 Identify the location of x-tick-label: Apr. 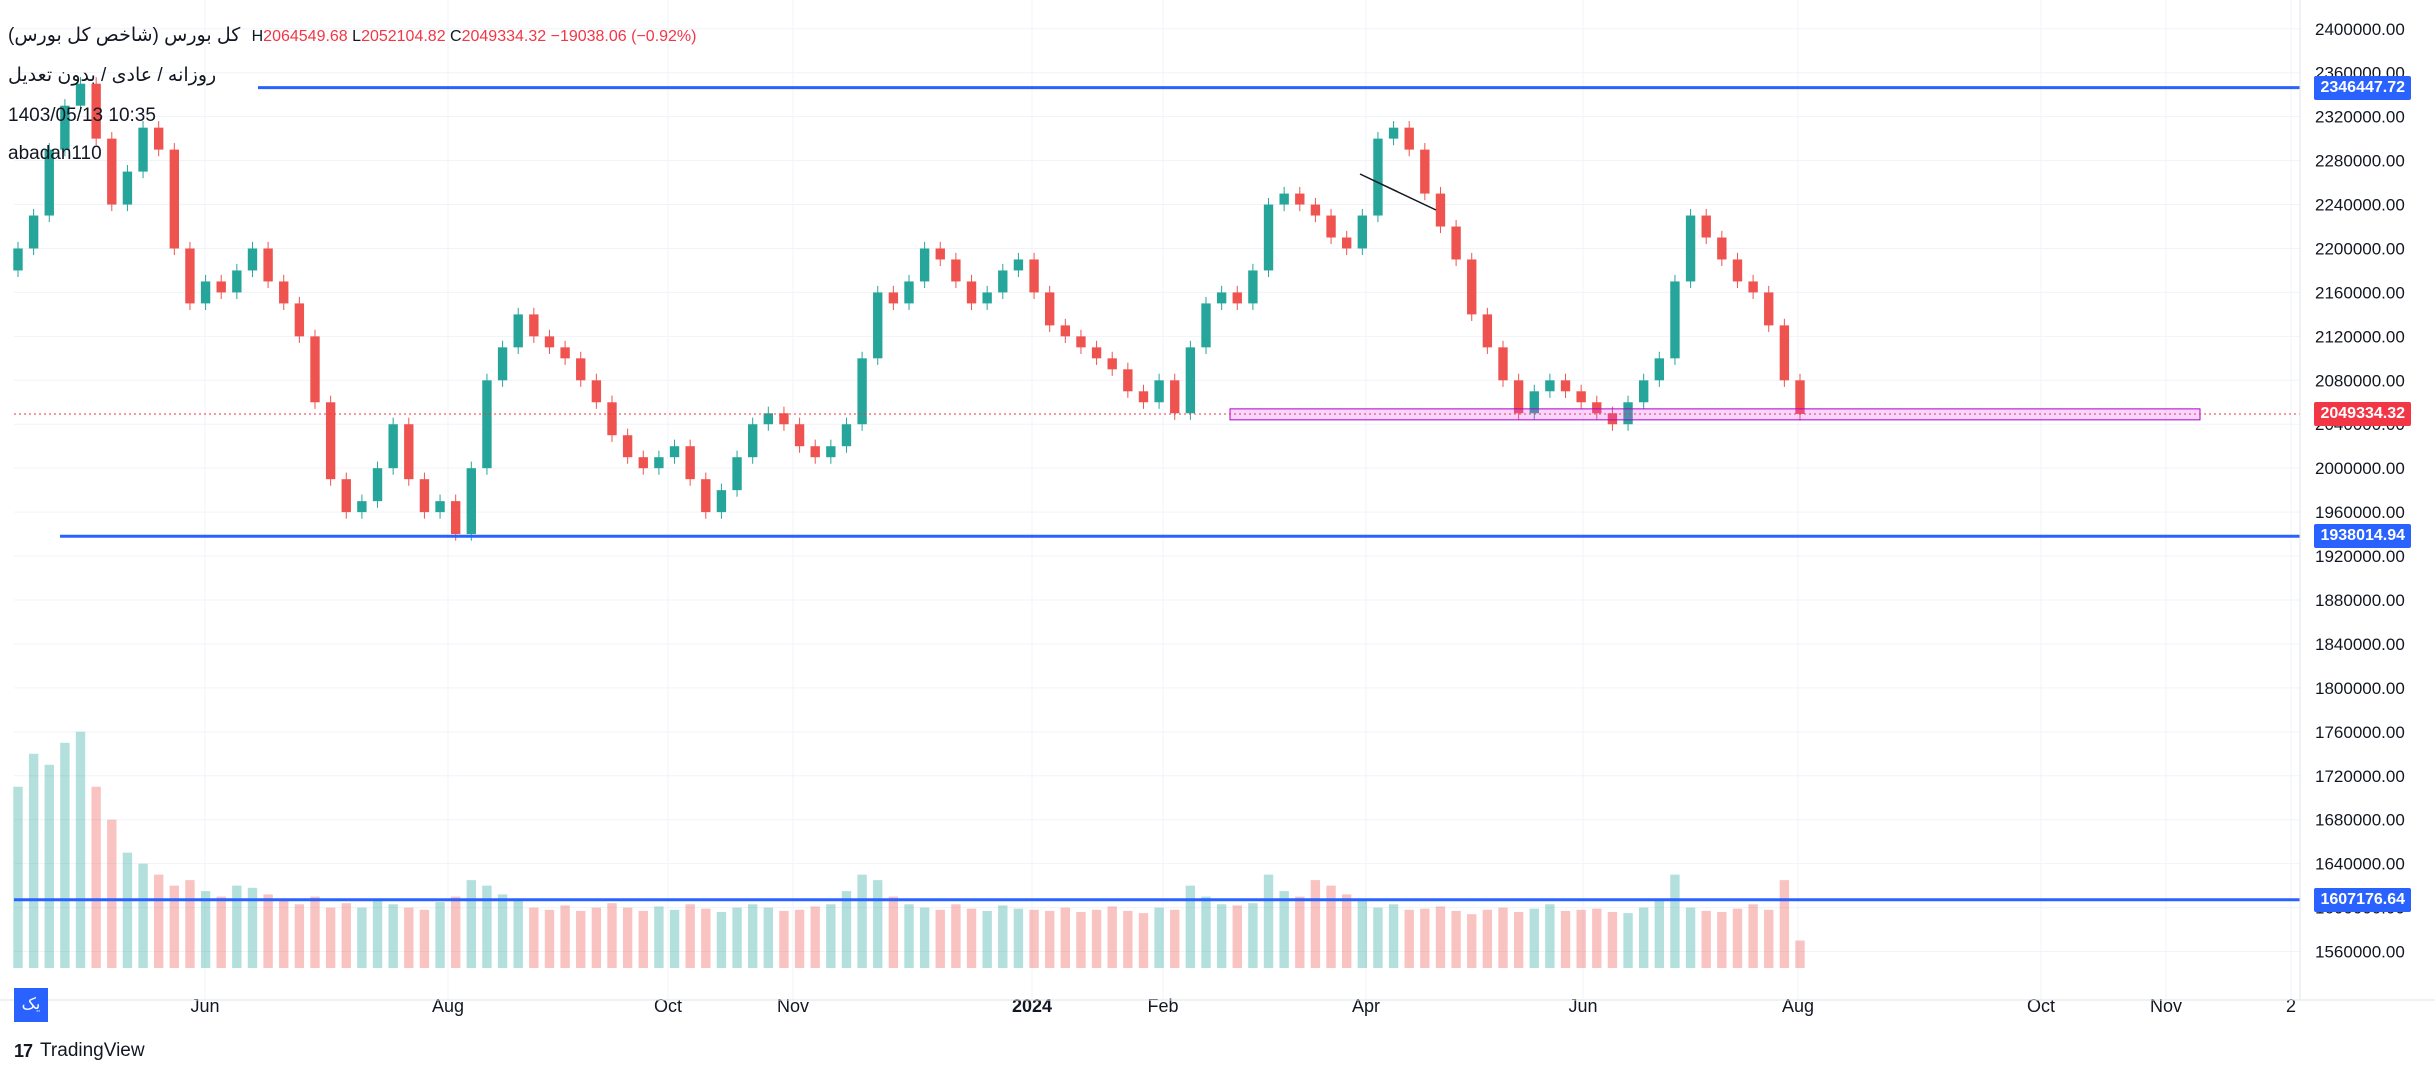
(1366, 1006).